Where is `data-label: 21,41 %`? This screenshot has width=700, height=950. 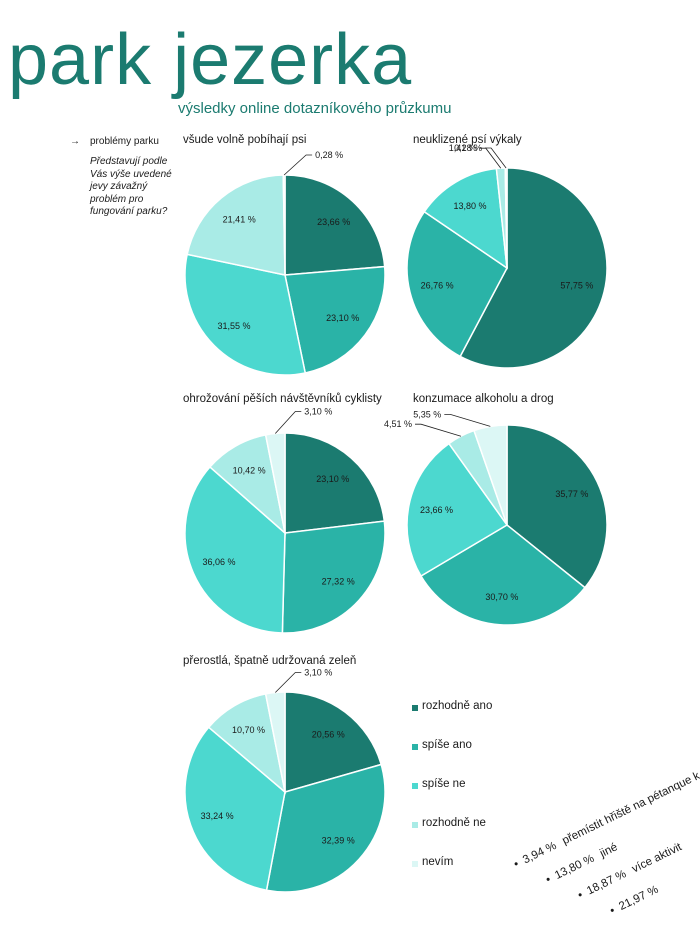
data-label: 21,41 % is located at coordinates (239, 220).